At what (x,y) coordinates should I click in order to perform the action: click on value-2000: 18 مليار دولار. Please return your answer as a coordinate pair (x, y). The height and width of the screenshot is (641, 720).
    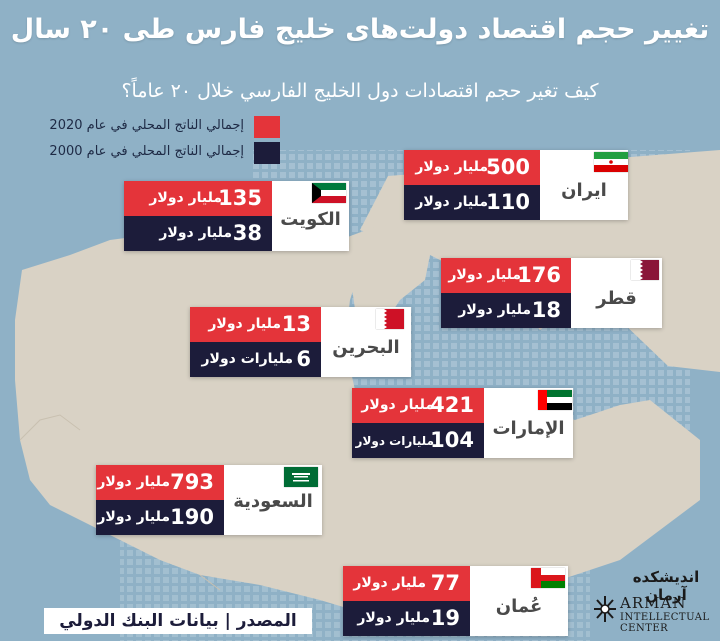
    Looking at the image, I should click on (506, 310).